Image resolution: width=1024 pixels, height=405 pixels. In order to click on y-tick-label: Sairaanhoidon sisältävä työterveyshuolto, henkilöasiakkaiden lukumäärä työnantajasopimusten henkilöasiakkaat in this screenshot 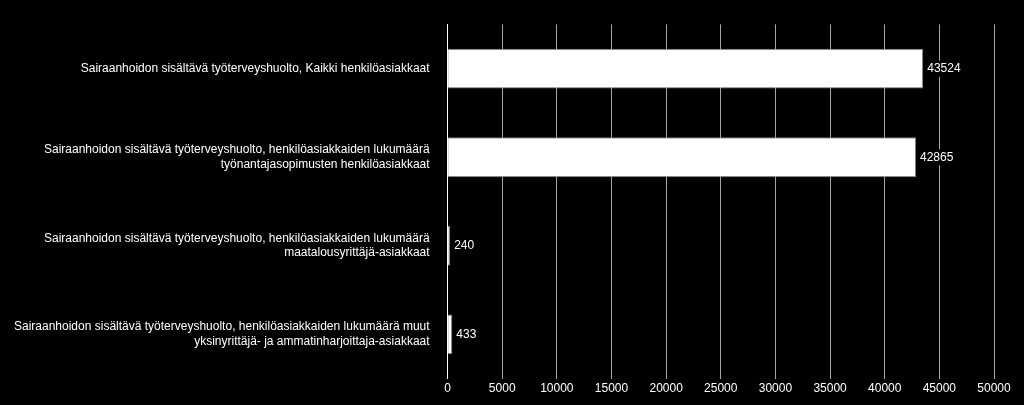, I will do `click(237, 156)`.